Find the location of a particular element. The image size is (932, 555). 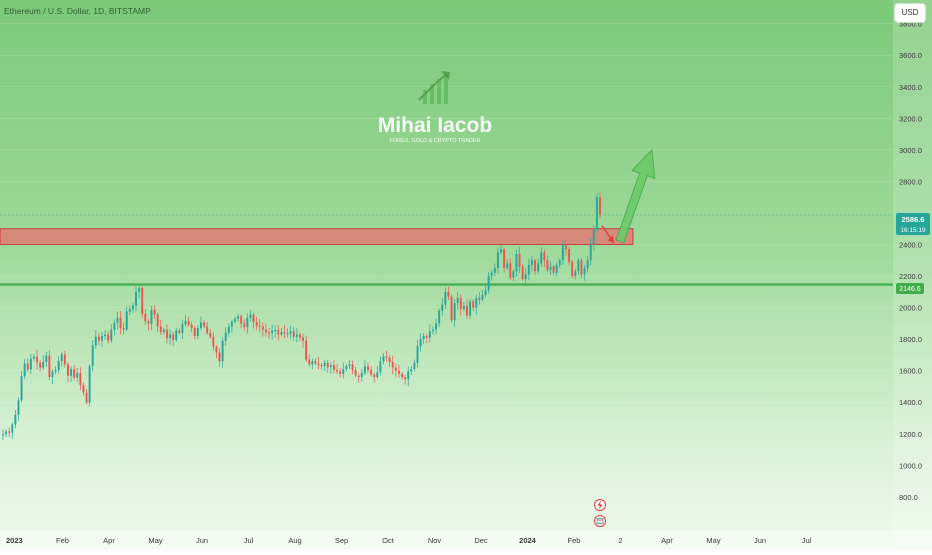

y-tick-label: 1200.0 is located at coordinates (910, 434).